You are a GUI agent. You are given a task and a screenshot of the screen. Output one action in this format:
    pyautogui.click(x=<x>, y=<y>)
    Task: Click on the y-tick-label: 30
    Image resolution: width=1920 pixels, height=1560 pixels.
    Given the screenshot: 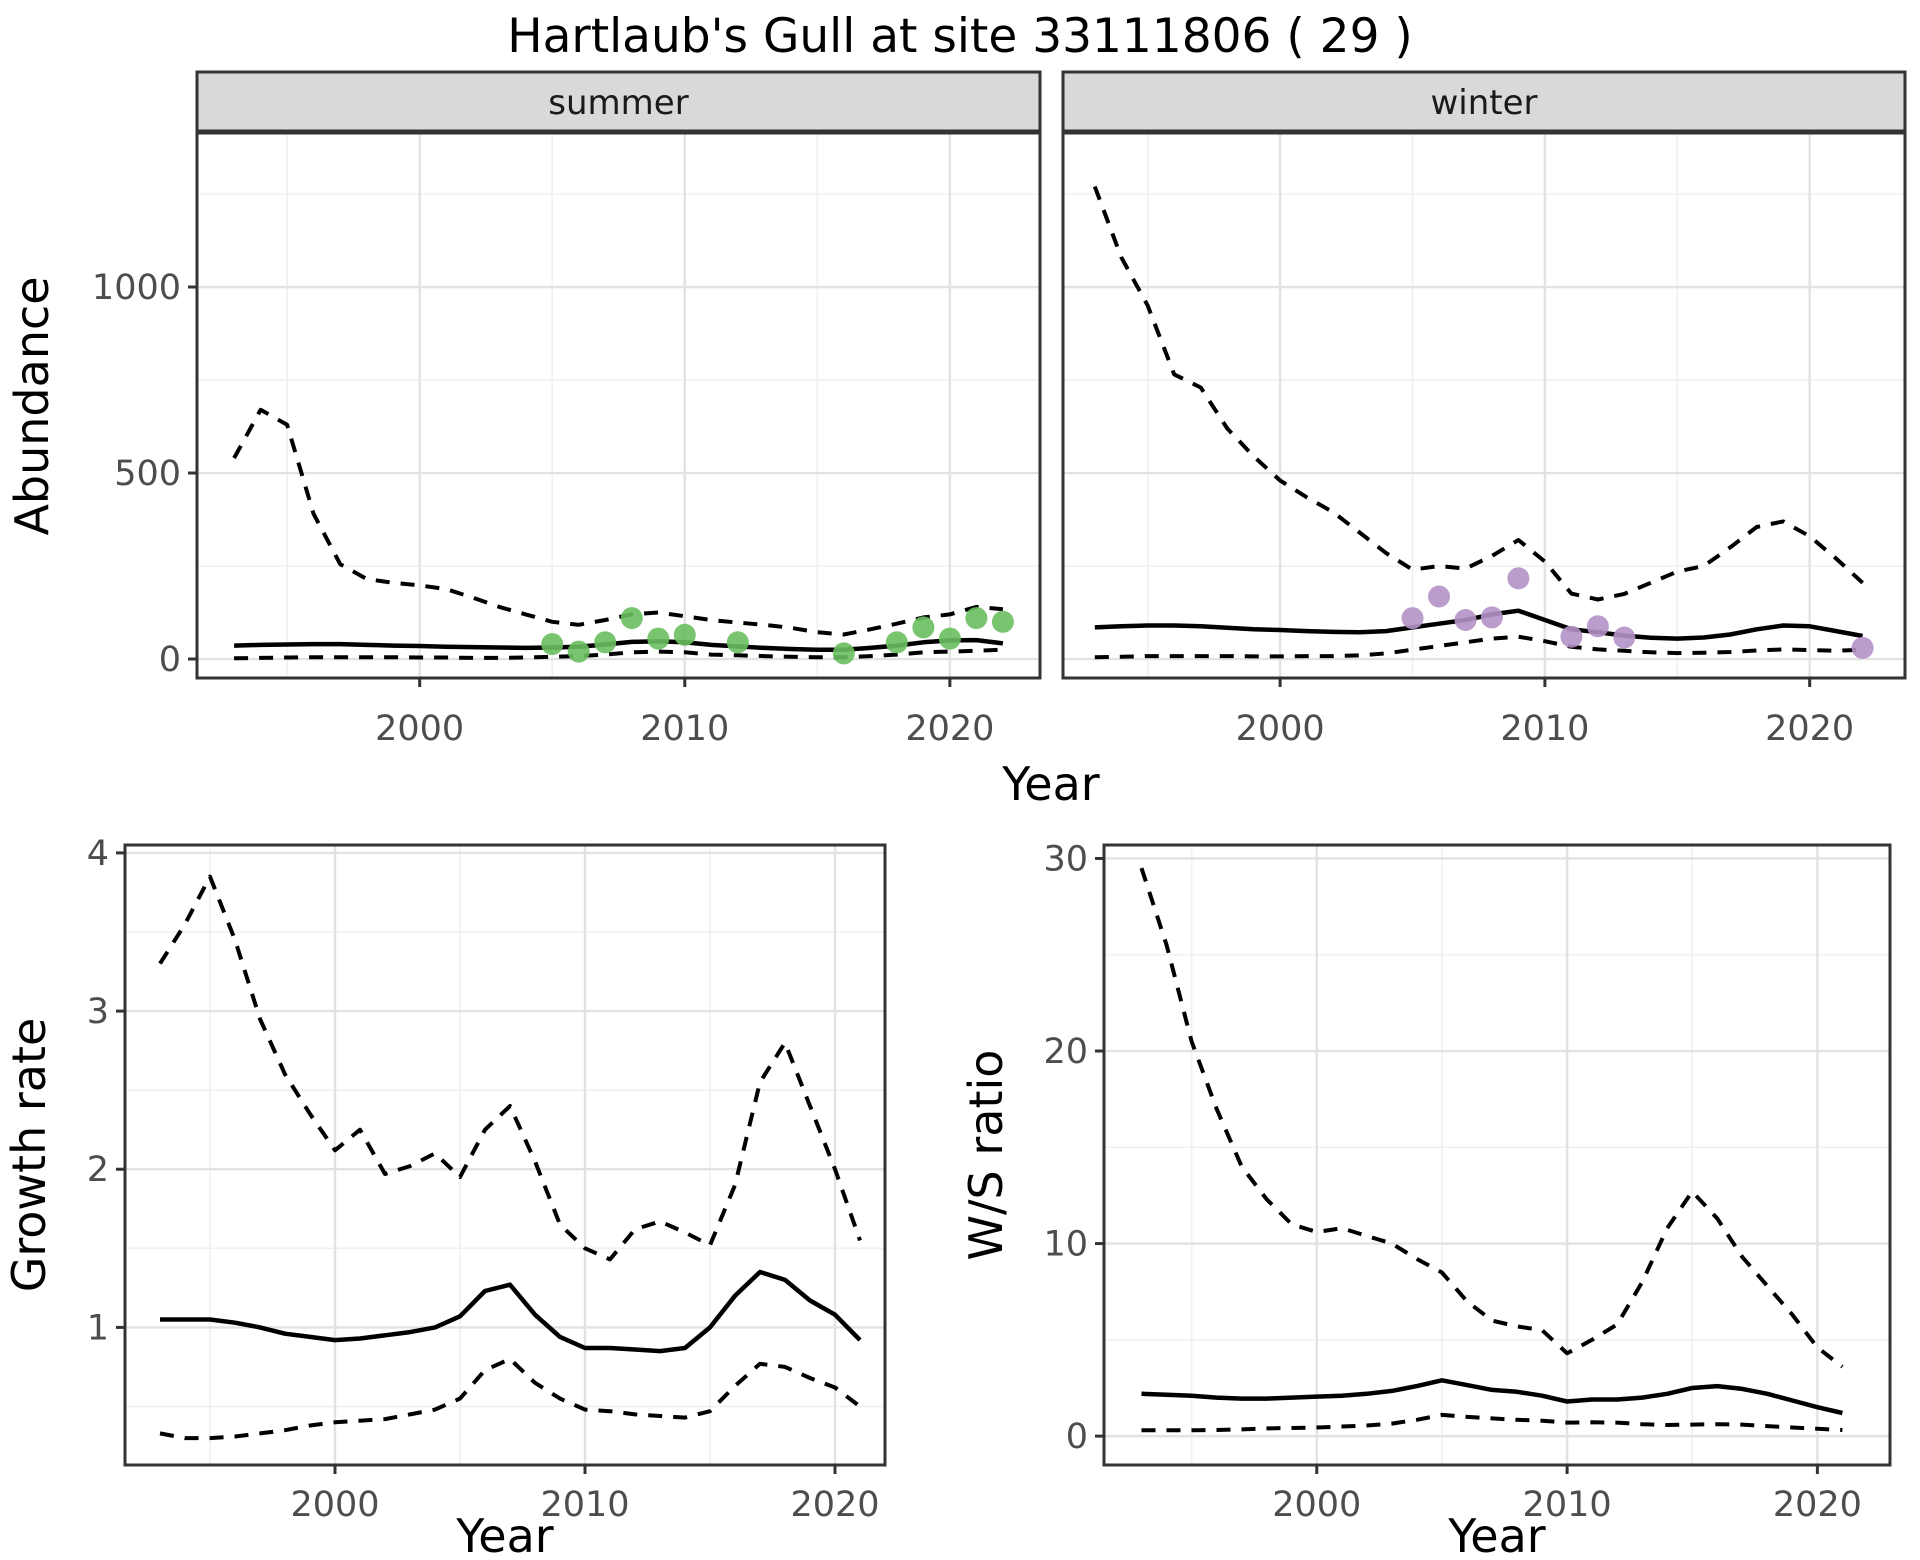 What is the action you would take?
    pyautogui.click(x=1065, y=859)
    